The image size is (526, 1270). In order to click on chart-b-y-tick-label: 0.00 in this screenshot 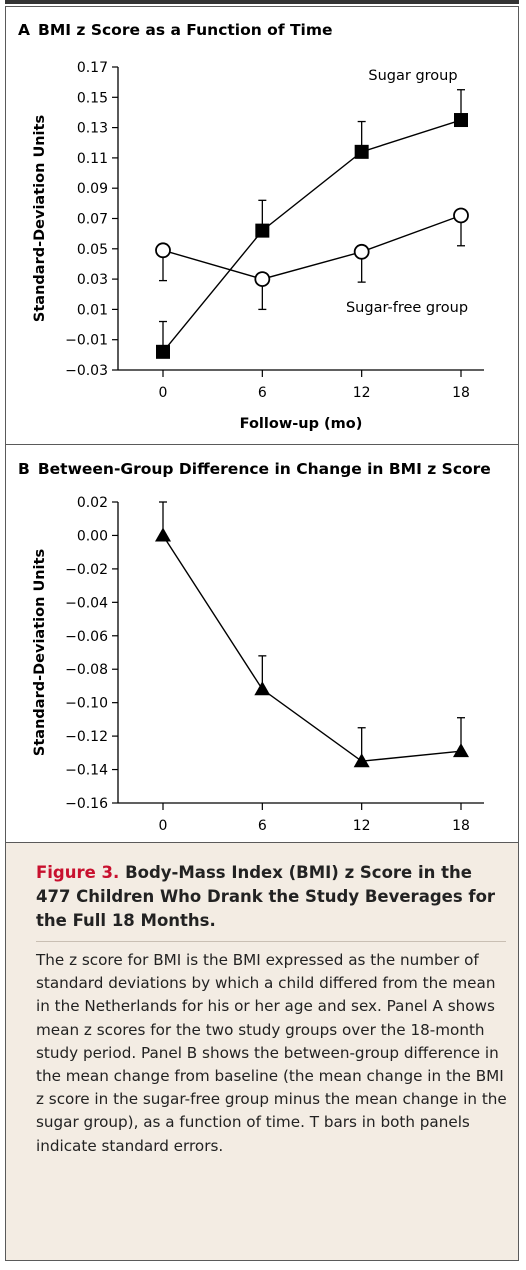, I will do `click(92, 536)`.